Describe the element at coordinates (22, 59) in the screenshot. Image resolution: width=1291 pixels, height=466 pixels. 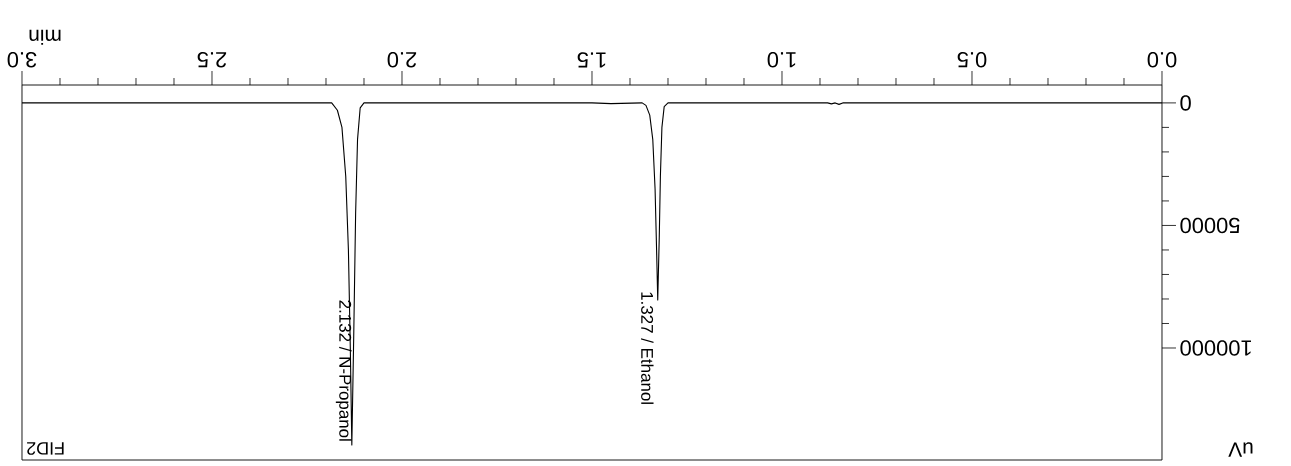
I see `x-tick-label: 3.0` at that location.